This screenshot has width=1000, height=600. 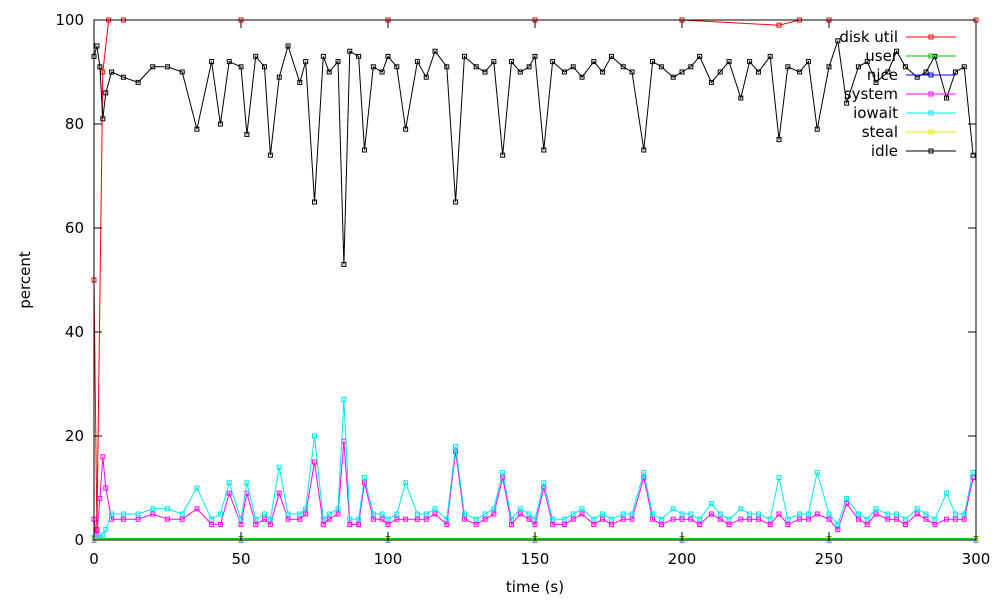 What do you see at coordinates (533, 488) in the screenshot?
I see `series-system` at bounding box center [533, 488].